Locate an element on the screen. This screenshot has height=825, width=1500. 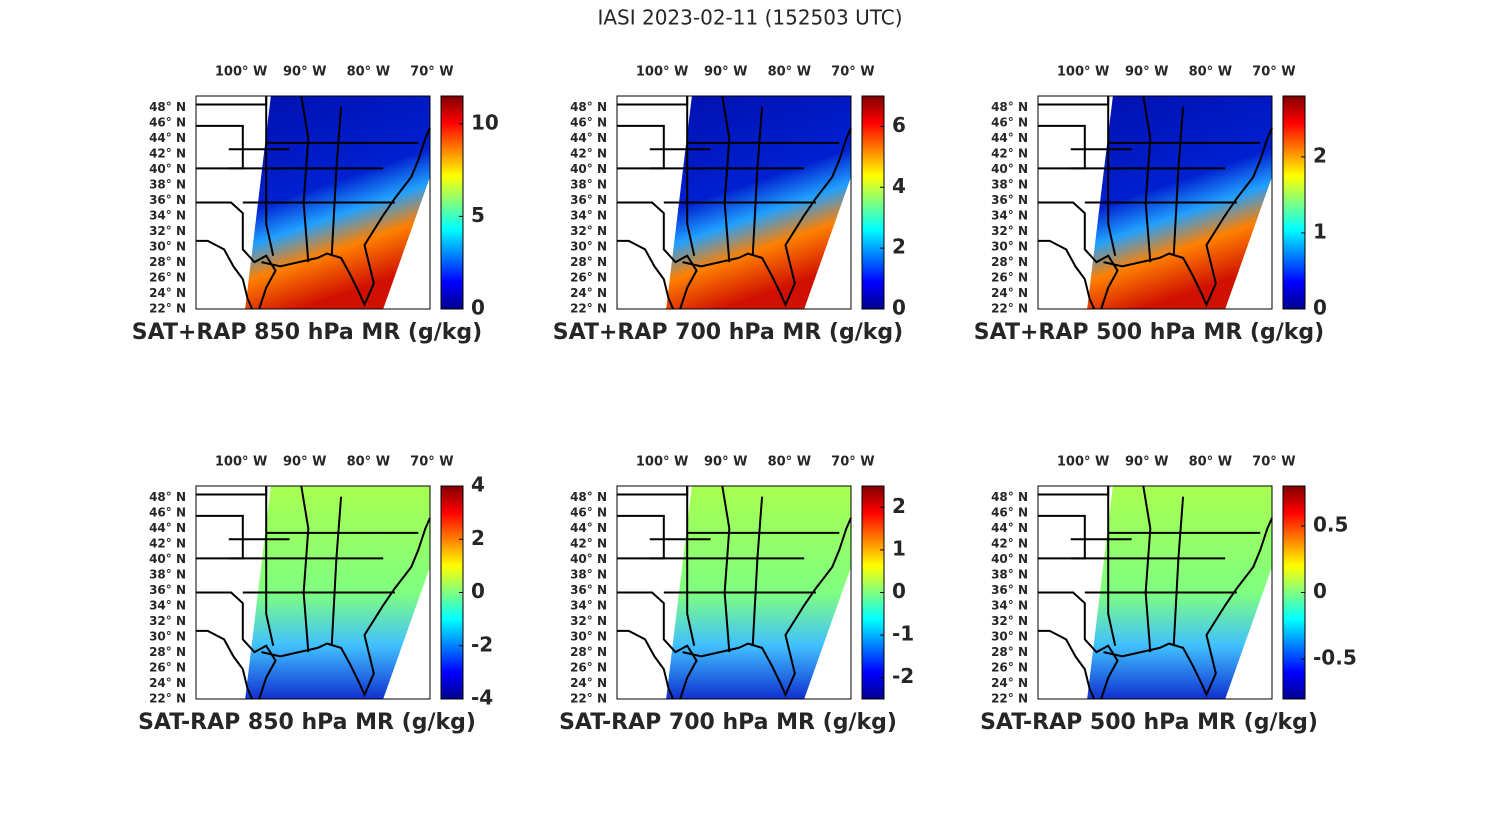
figure-title: IASI 2023-02-11 (152503 UTC) is located at coordinates (749, 18).